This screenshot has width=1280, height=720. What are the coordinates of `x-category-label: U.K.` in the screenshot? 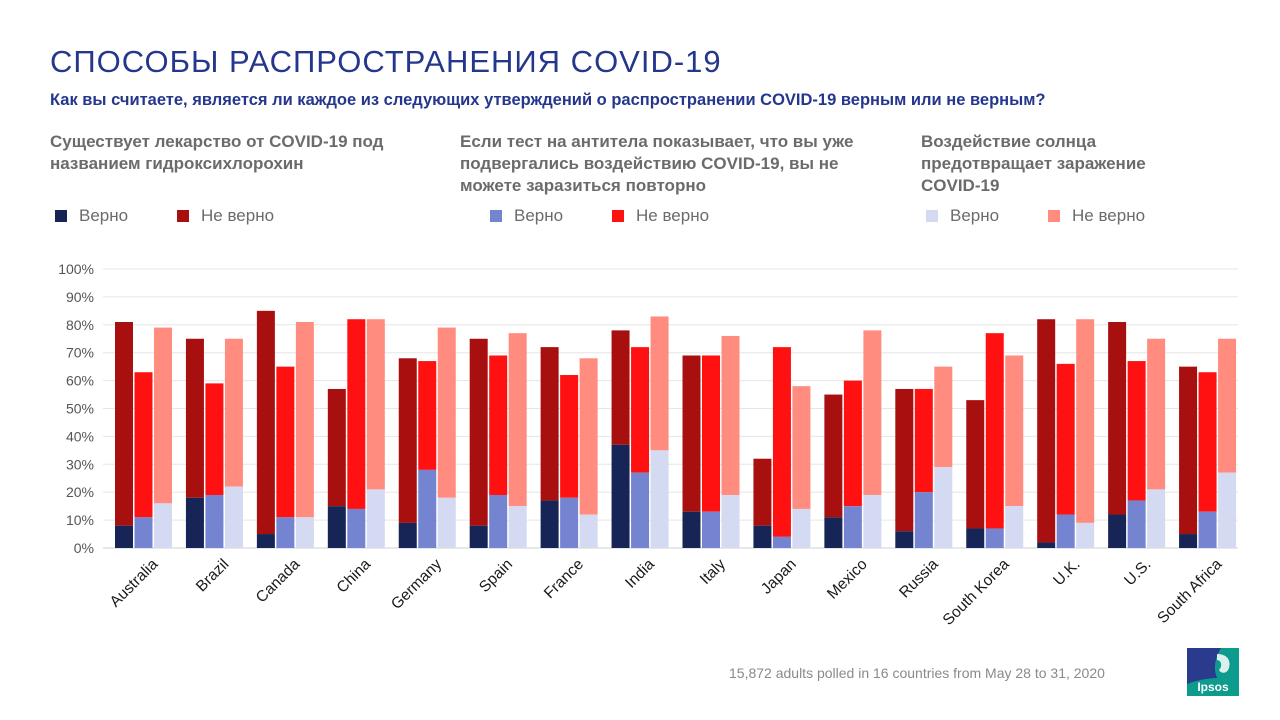 It's located at (1066, 572).